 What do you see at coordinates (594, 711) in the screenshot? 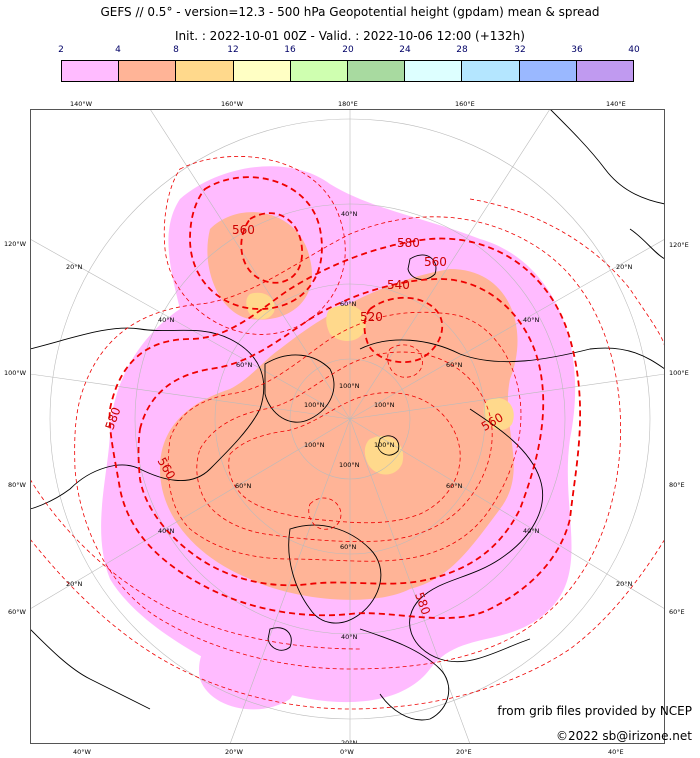
I see `data-source-credit: from grib files provided by NCEP` at bounding box center [594, 711].